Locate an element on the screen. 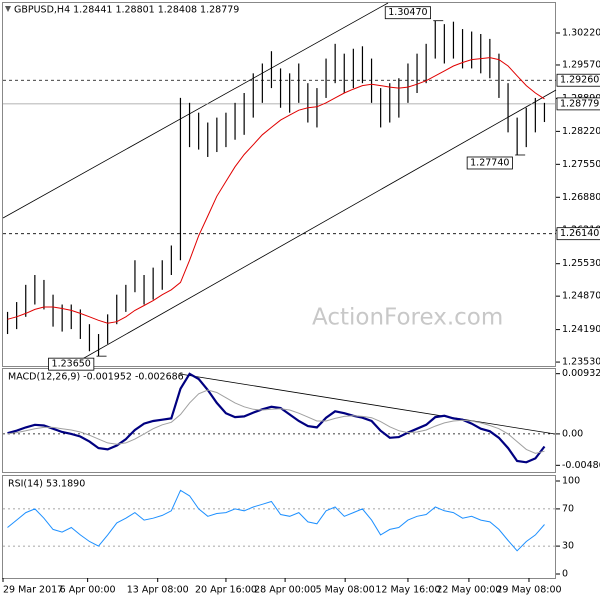 Image resolution: width=600 pixels, height=600 pixels. x-tick-label: 20 Apr 16:00 is located at coordinates (226, 590).